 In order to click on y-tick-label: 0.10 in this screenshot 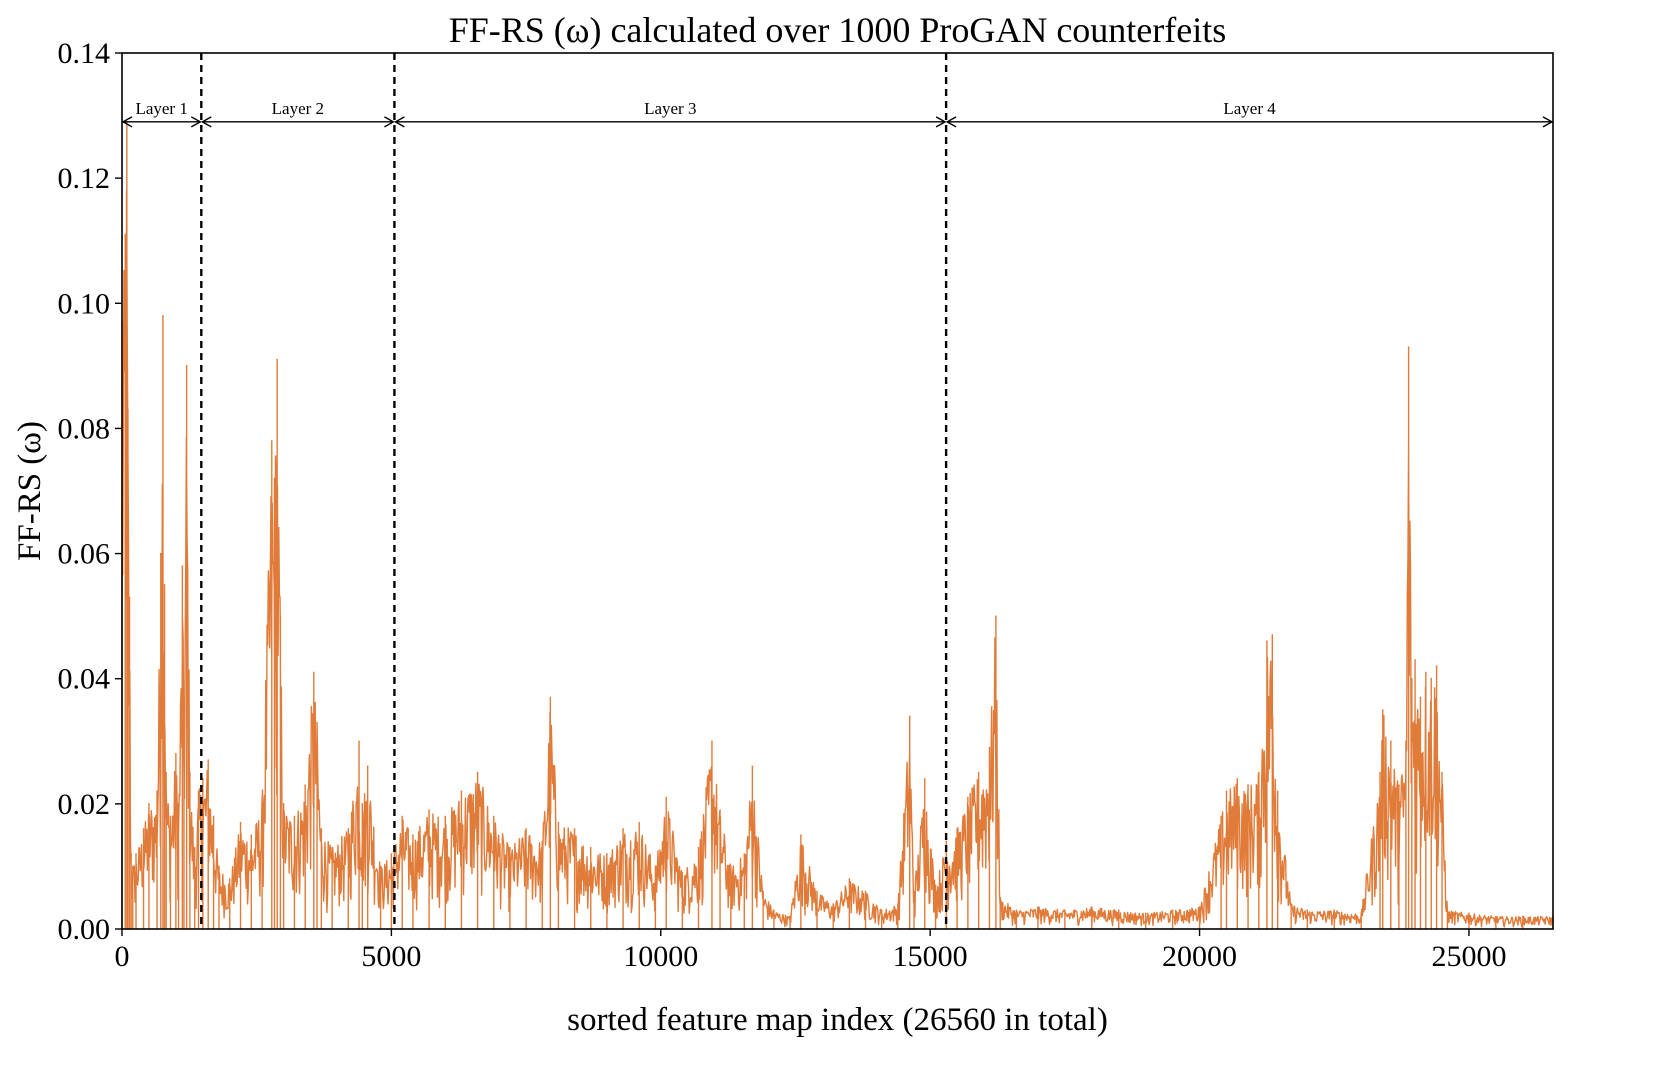, I will do `click(84, 303)`.